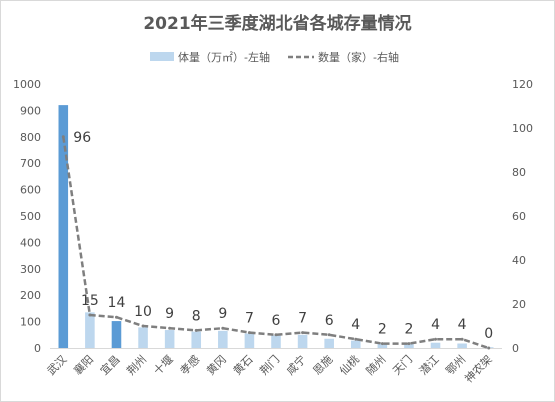  I want to click on right-axis-tick: 40, so click(519, 260).